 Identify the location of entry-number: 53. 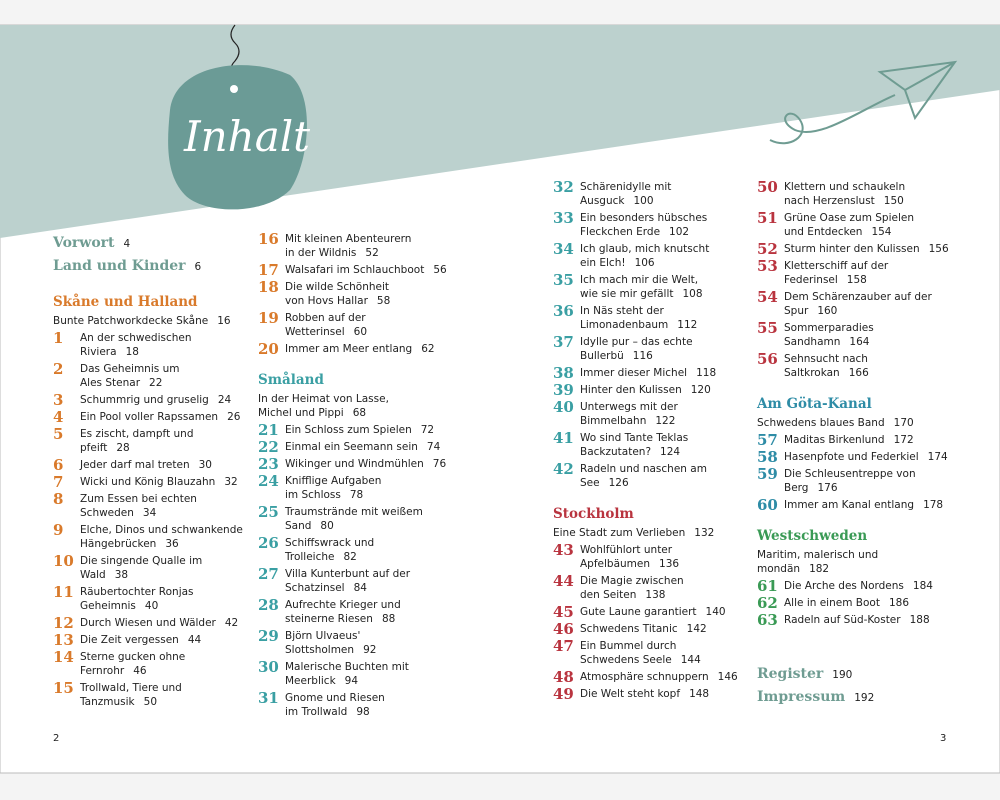
(767, 266).